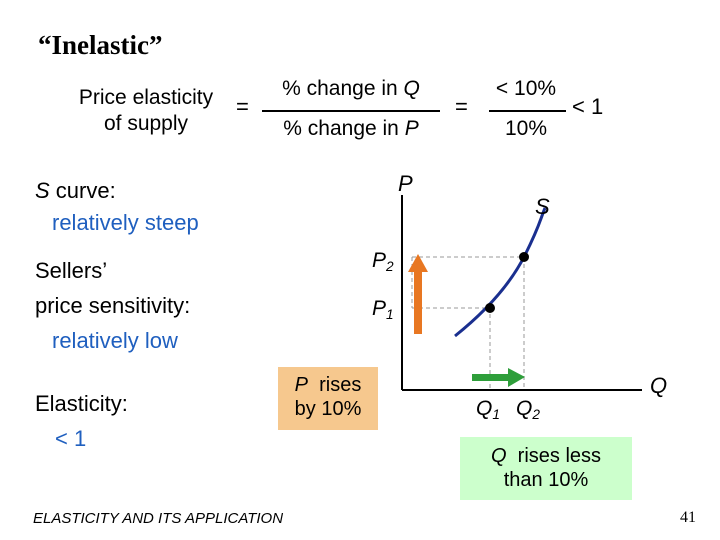  I want to click on quantity-label: Q2, so click(528, 410).